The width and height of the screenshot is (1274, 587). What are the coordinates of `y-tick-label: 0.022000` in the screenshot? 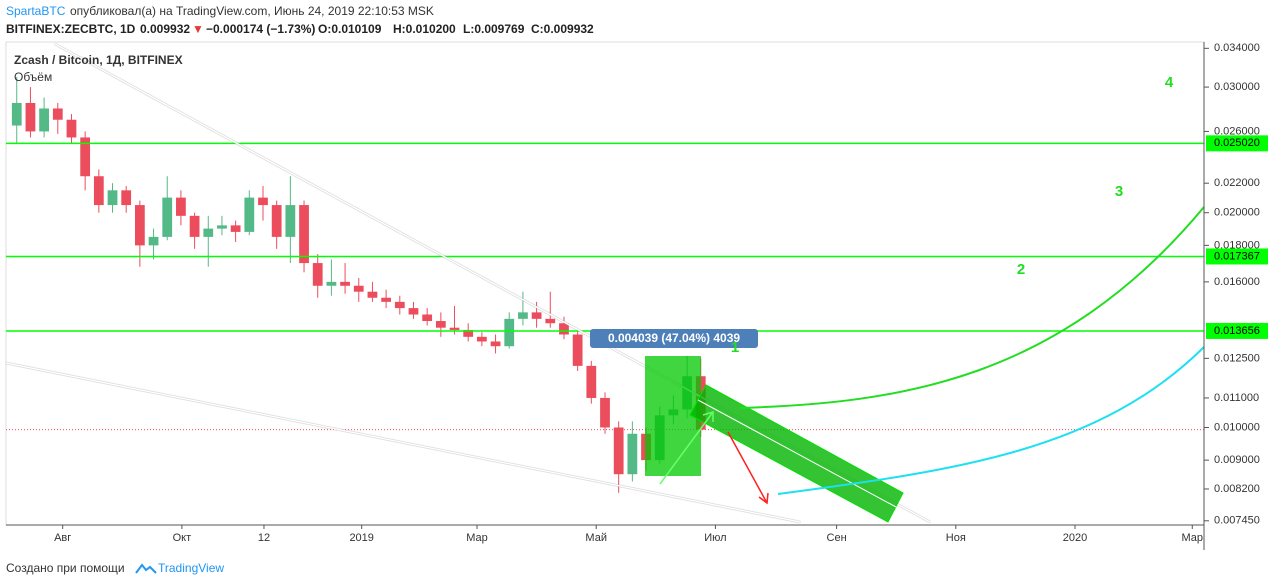 It's located at (1237, 183).